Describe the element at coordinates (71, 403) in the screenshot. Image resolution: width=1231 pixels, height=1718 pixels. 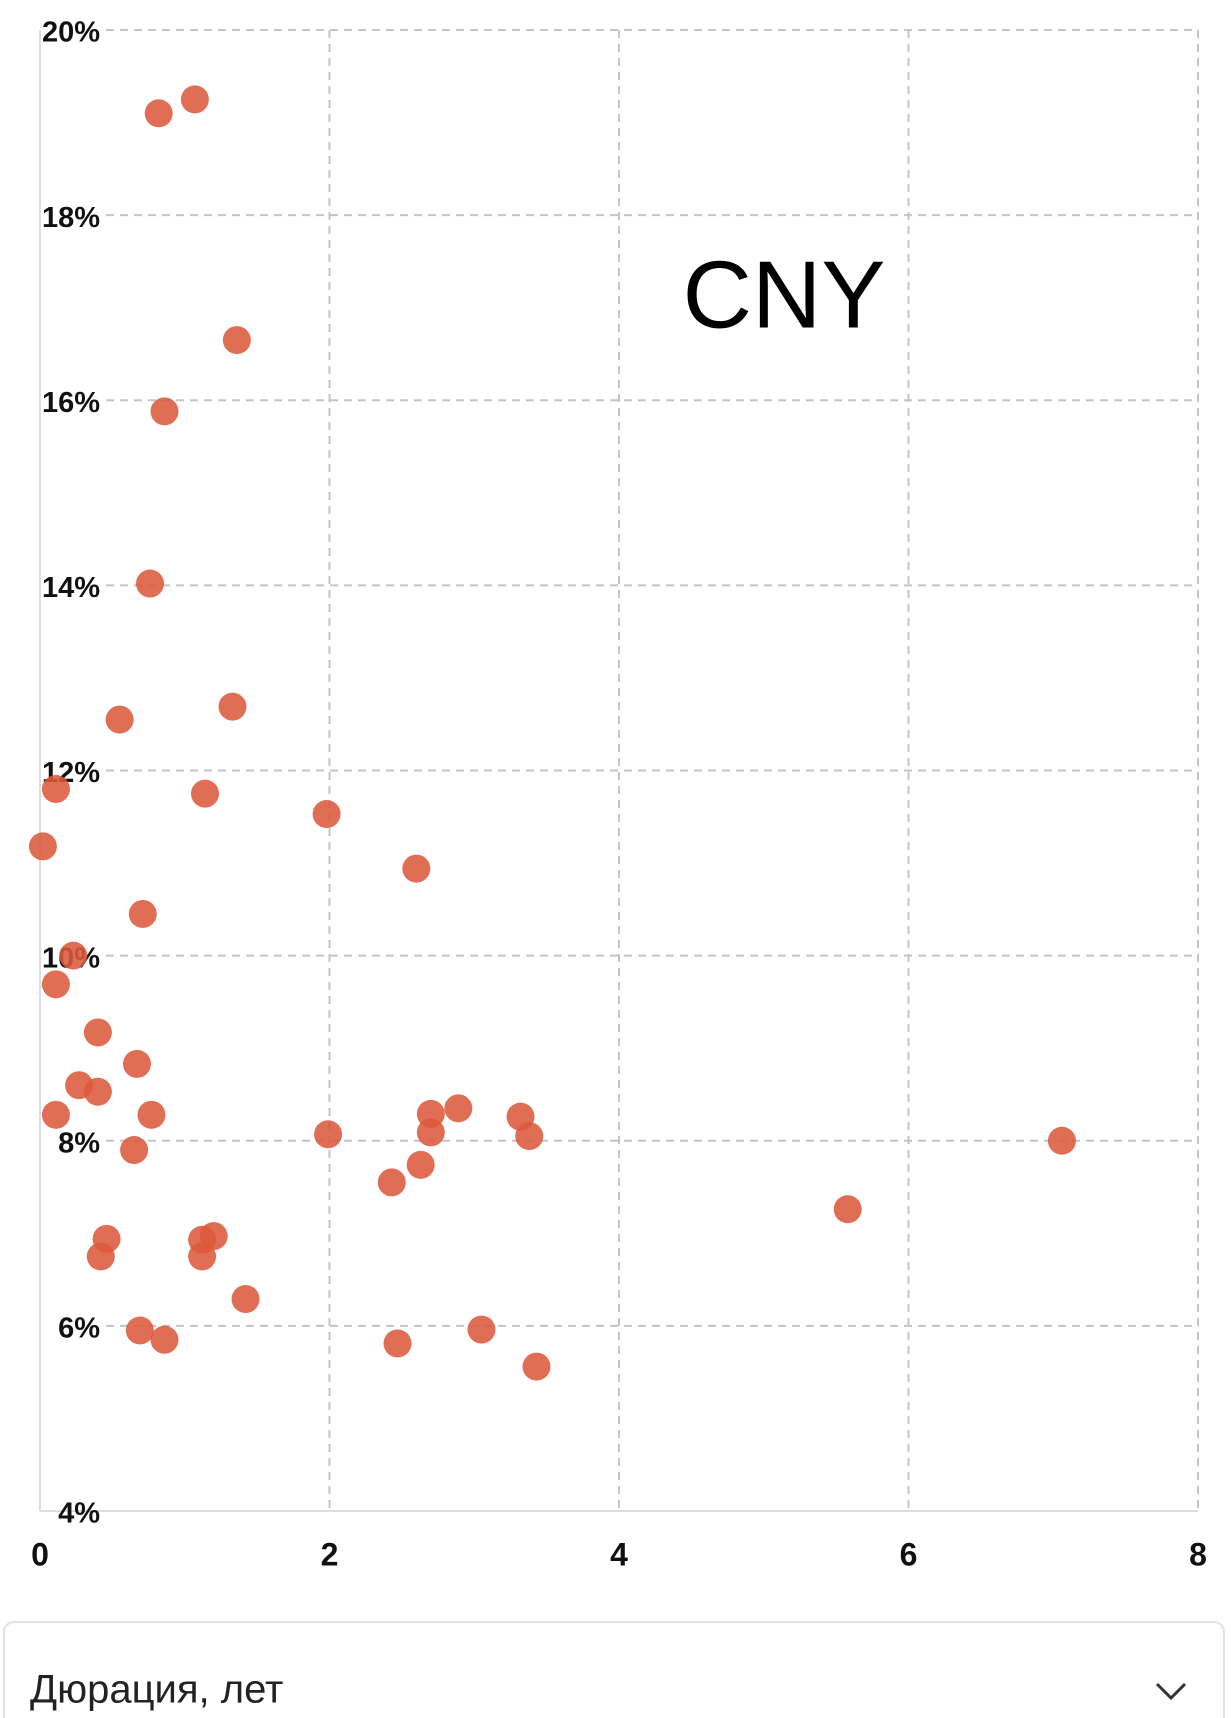
I see `y-tick-label: 16%` at that location.